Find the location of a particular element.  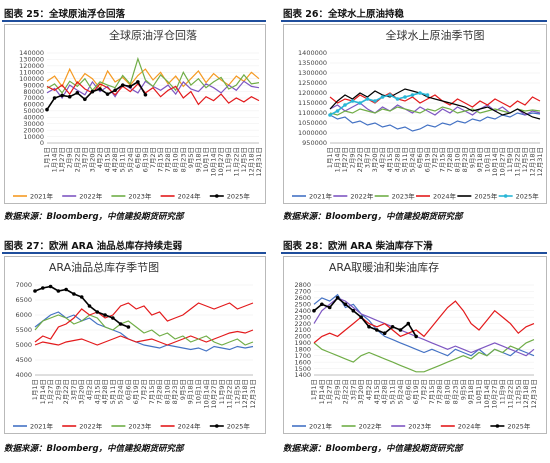

figure-title: 图表 25：全球原油浮仓回落 is located at coordinates (65, 14).